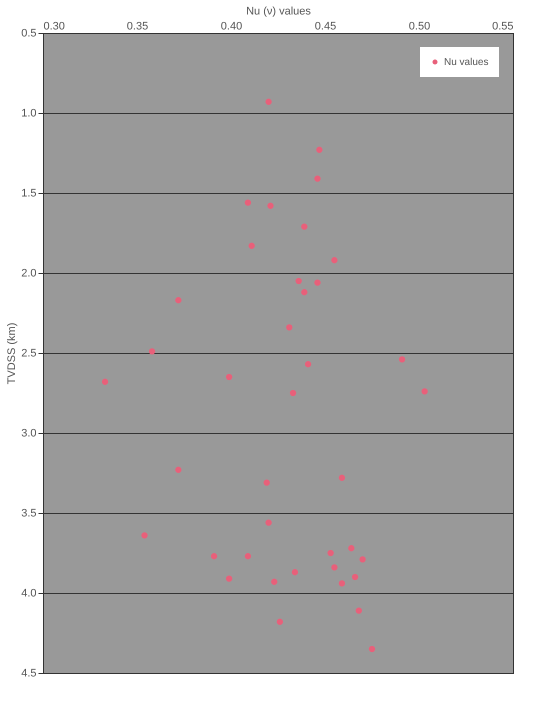  Describe the element at coordinates (28, 114) in the screenshot. I see `y-tick-label: 1.0` at that location.